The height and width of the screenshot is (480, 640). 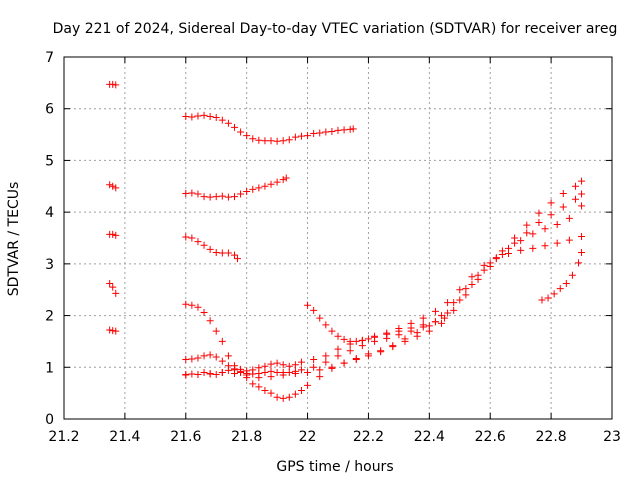 I want to click on series-prn-c, so click(x=174, y=246).